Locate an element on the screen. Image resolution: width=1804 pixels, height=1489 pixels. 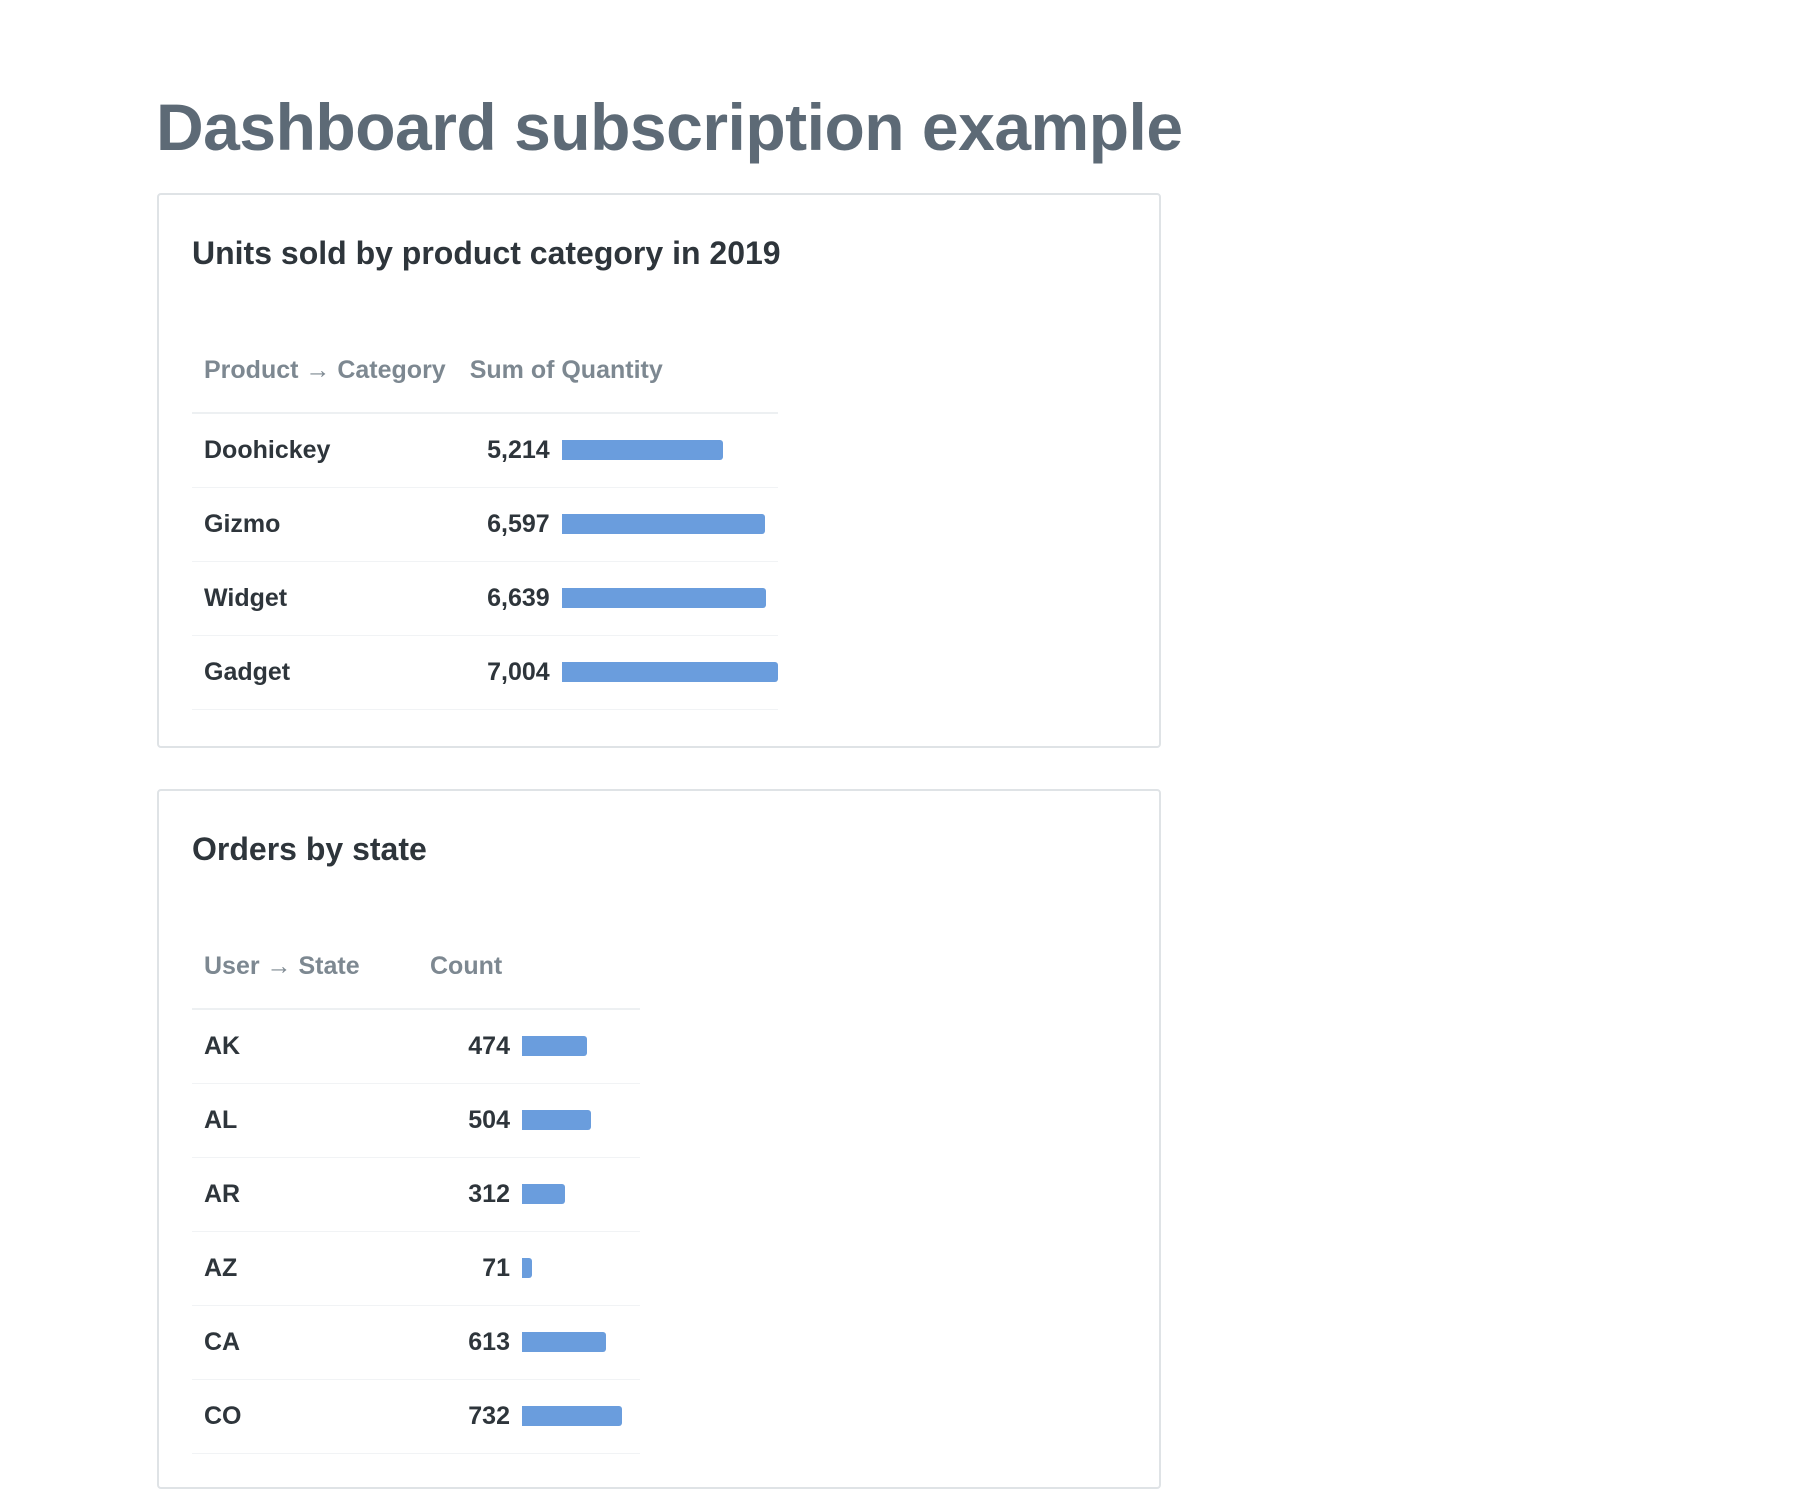
row-value: 71 is located at coordinates (496, 1267).